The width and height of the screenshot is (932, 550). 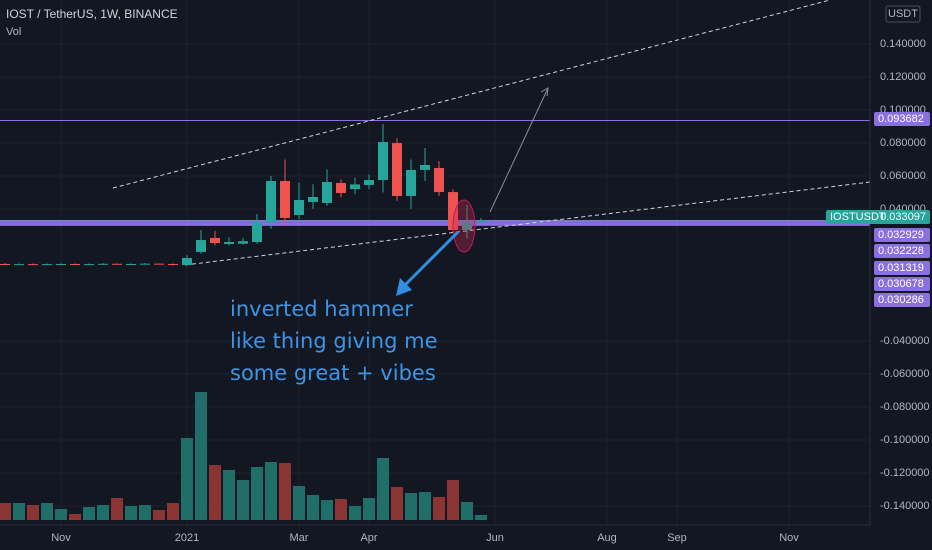 What do you see at coordinates (905, 341) in the screenshot?
I see `y-tick-label: -0.040000` at bounding box center [905, 341].